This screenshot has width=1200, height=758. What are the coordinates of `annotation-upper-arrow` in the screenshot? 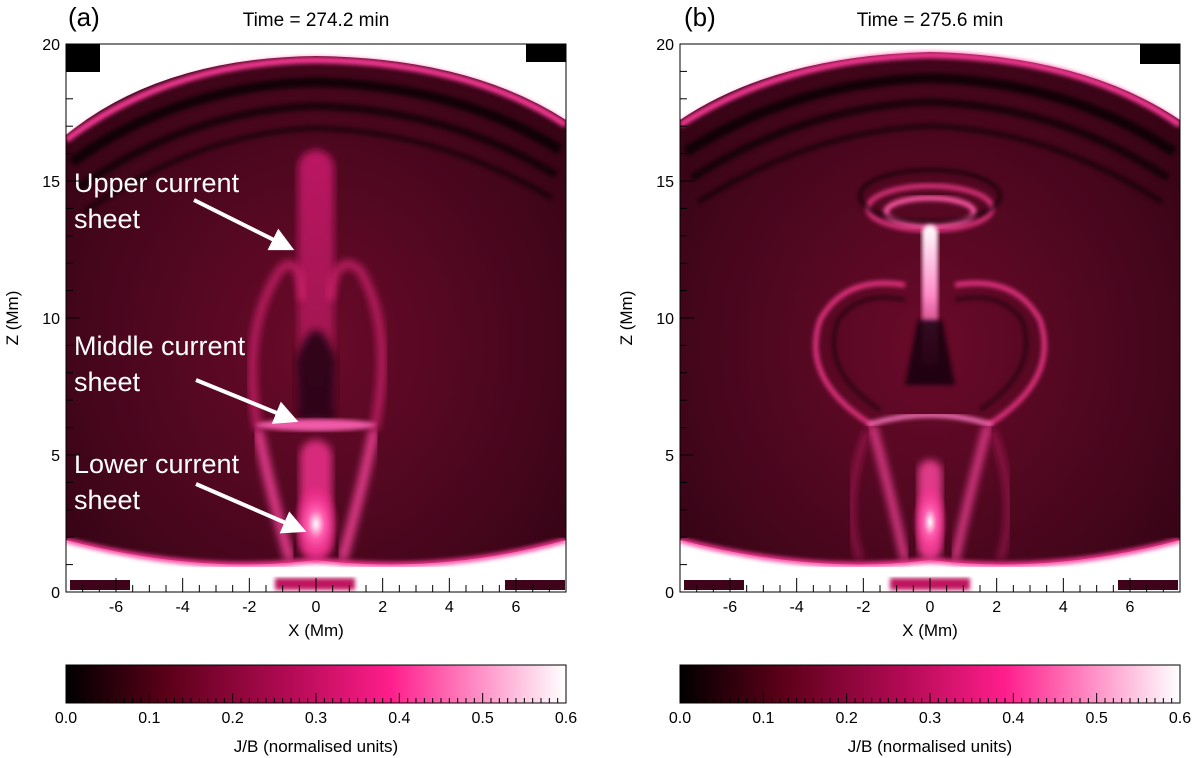 It's located at (244, 224).